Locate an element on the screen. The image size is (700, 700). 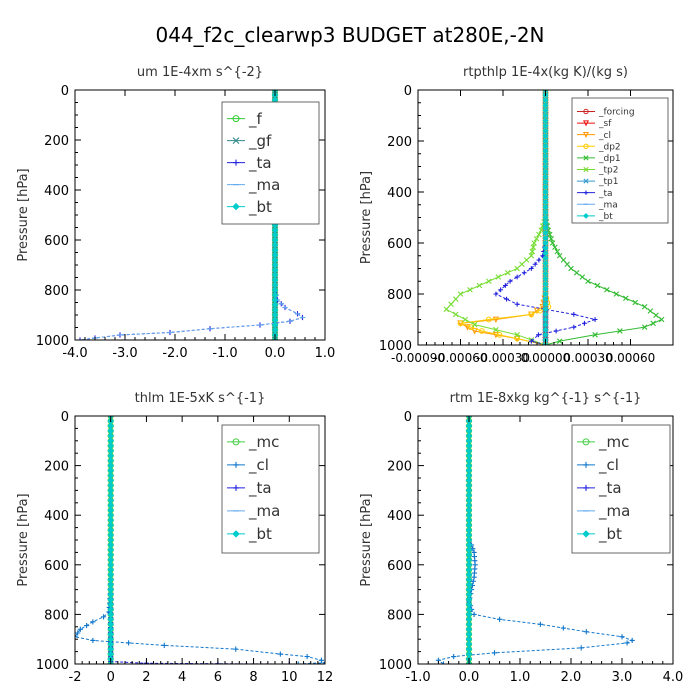
series-bt is located at coordinates (111, 540).